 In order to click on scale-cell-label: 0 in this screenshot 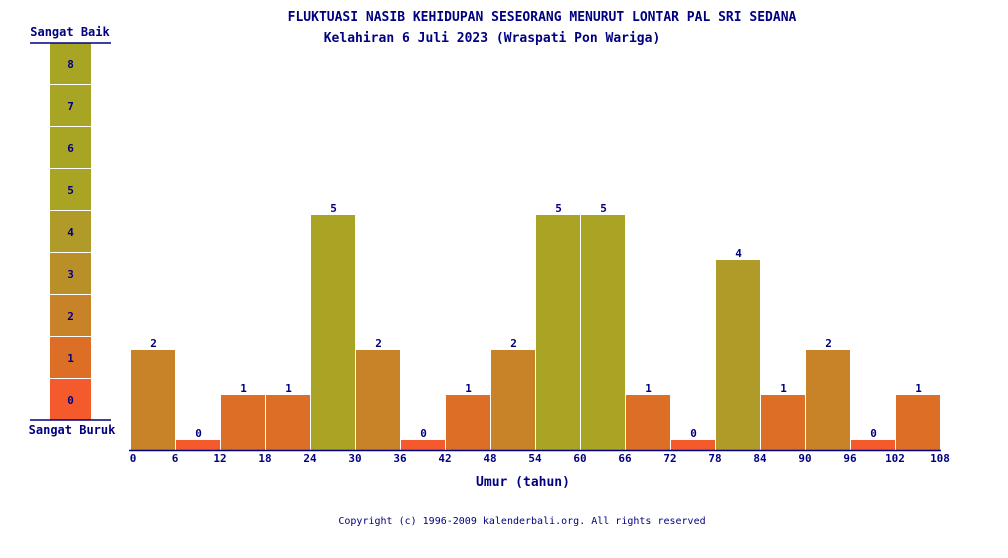, I will do `click(70, 400)`.